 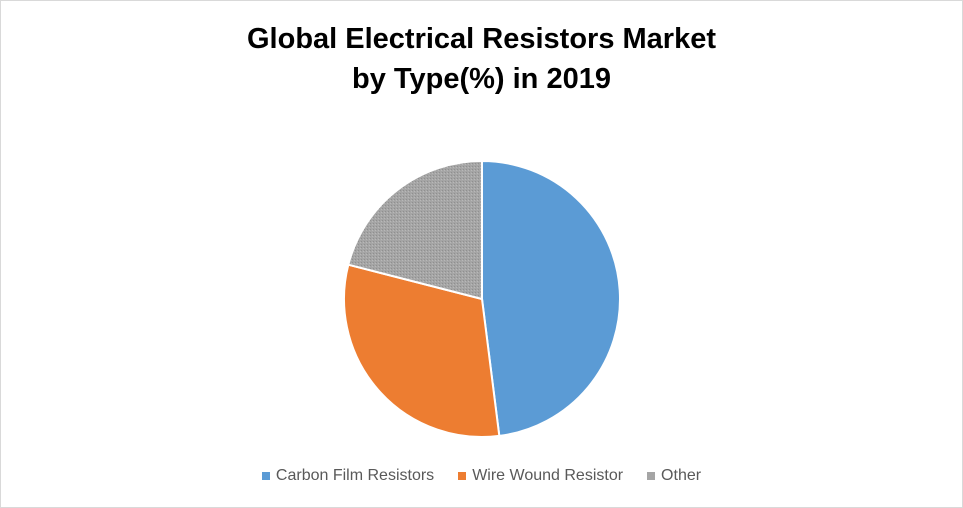 I want to click on legend-item-wire-wound: Wire Wound Resistor, so click(x=540, y=476).